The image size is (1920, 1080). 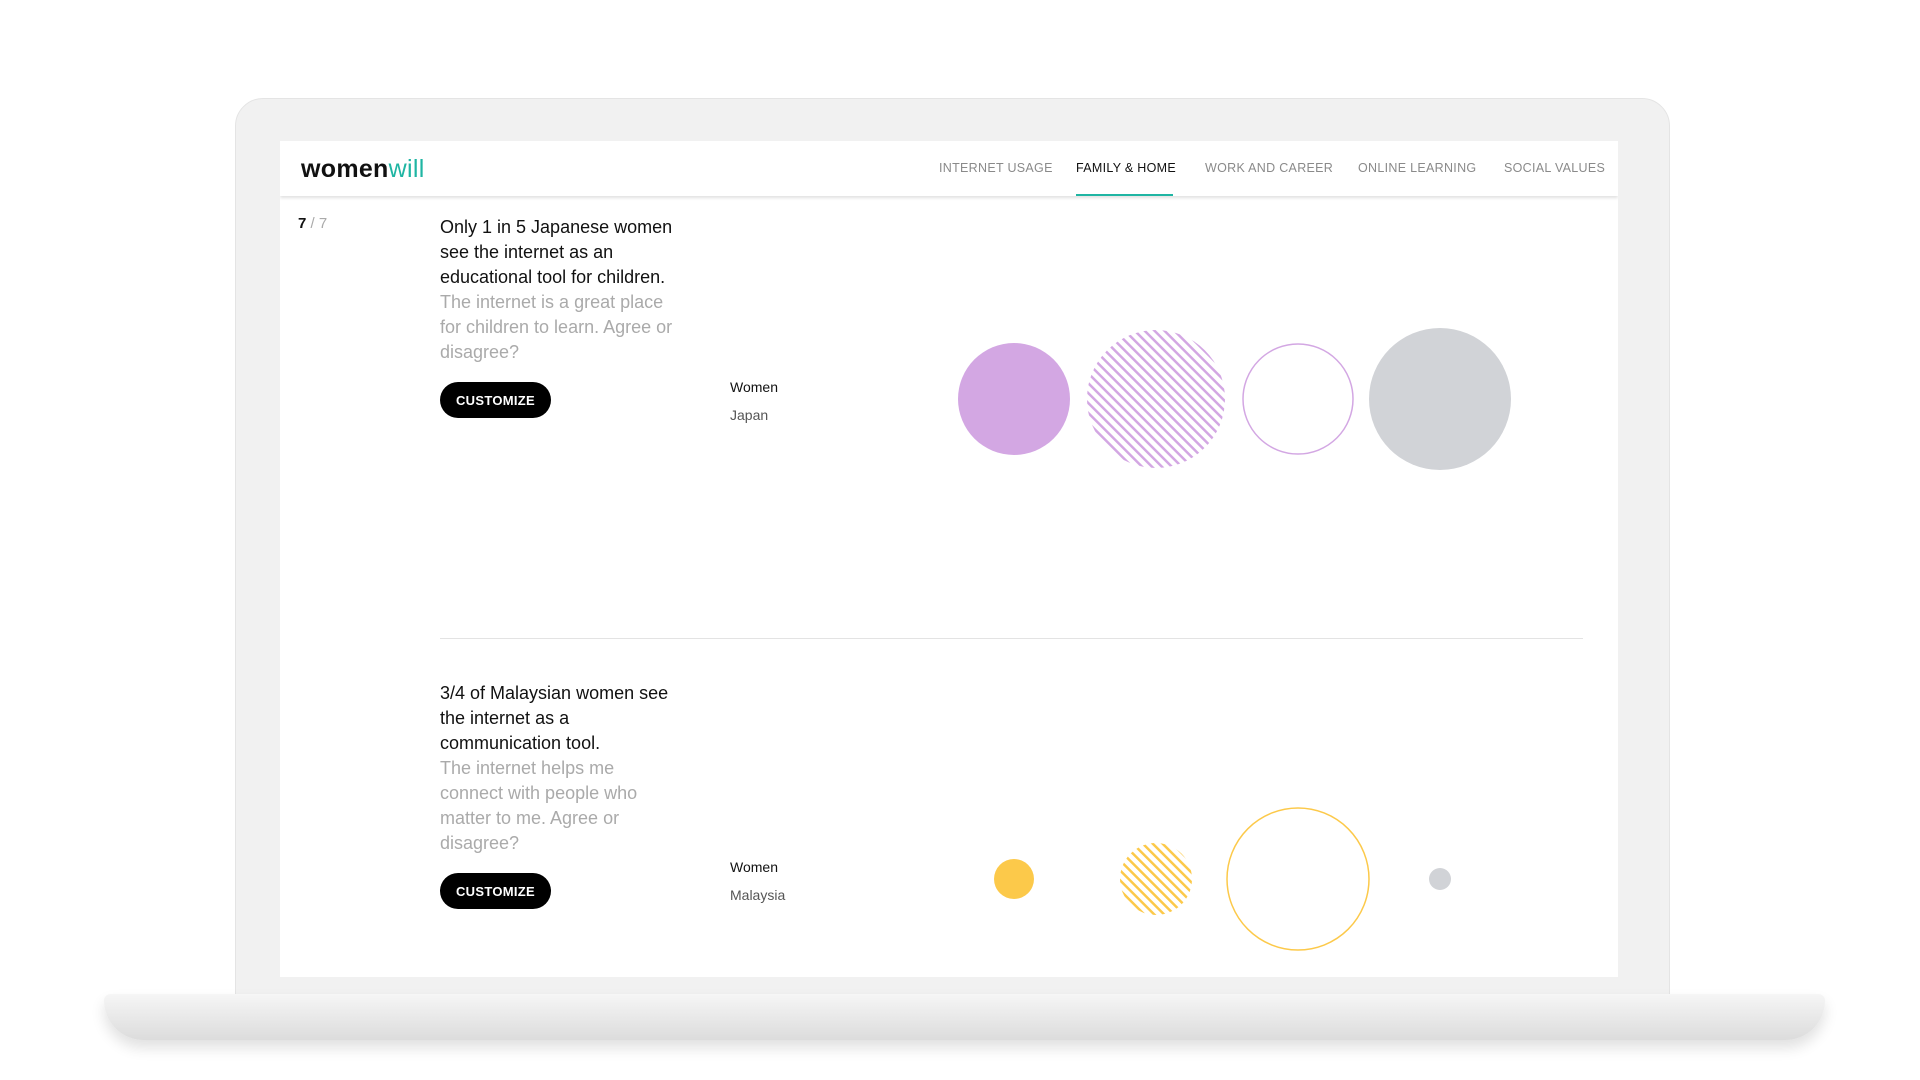 I want to click on nav-online-learning: ONLINE LEARNING, so click(x=1417, y=168).